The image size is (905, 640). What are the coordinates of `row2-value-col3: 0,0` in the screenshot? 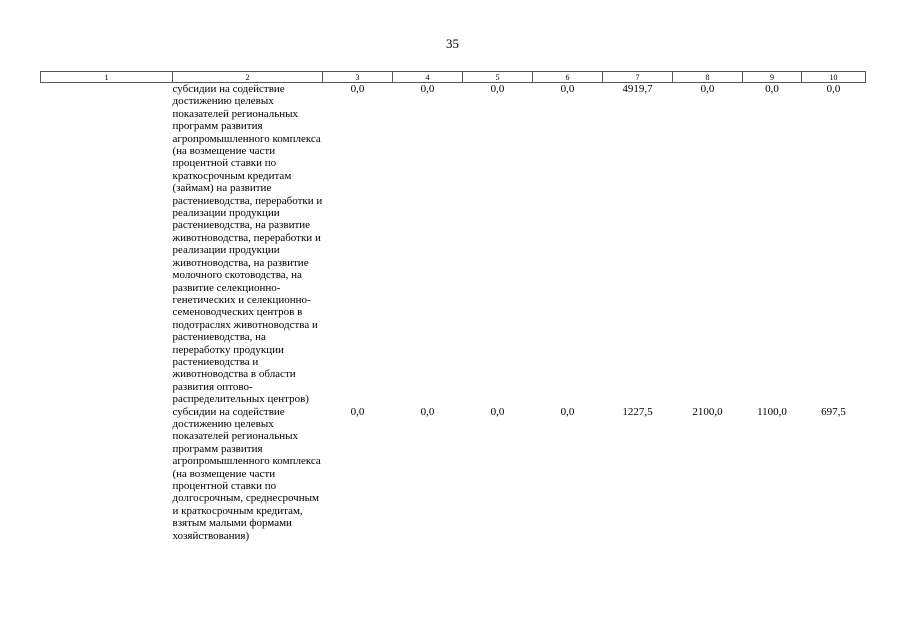 It's located at (357, 411).